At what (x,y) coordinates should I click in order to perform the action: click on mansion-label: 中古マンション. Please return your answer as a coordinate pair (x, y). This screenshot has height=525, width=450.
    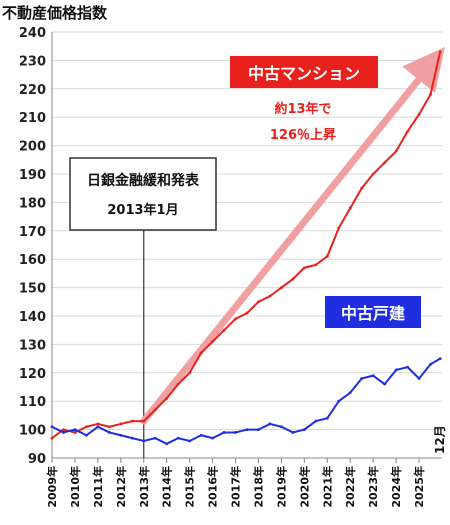
    Looking at the image, I should click on (304, 73).